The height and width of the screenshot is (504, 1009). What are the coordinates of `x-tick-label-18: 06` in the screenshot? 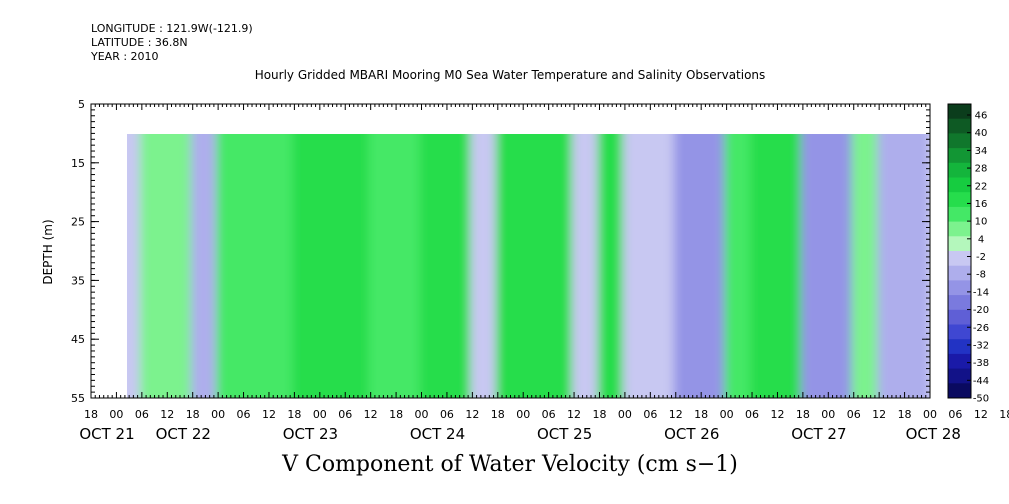 It's located at (549, 414).